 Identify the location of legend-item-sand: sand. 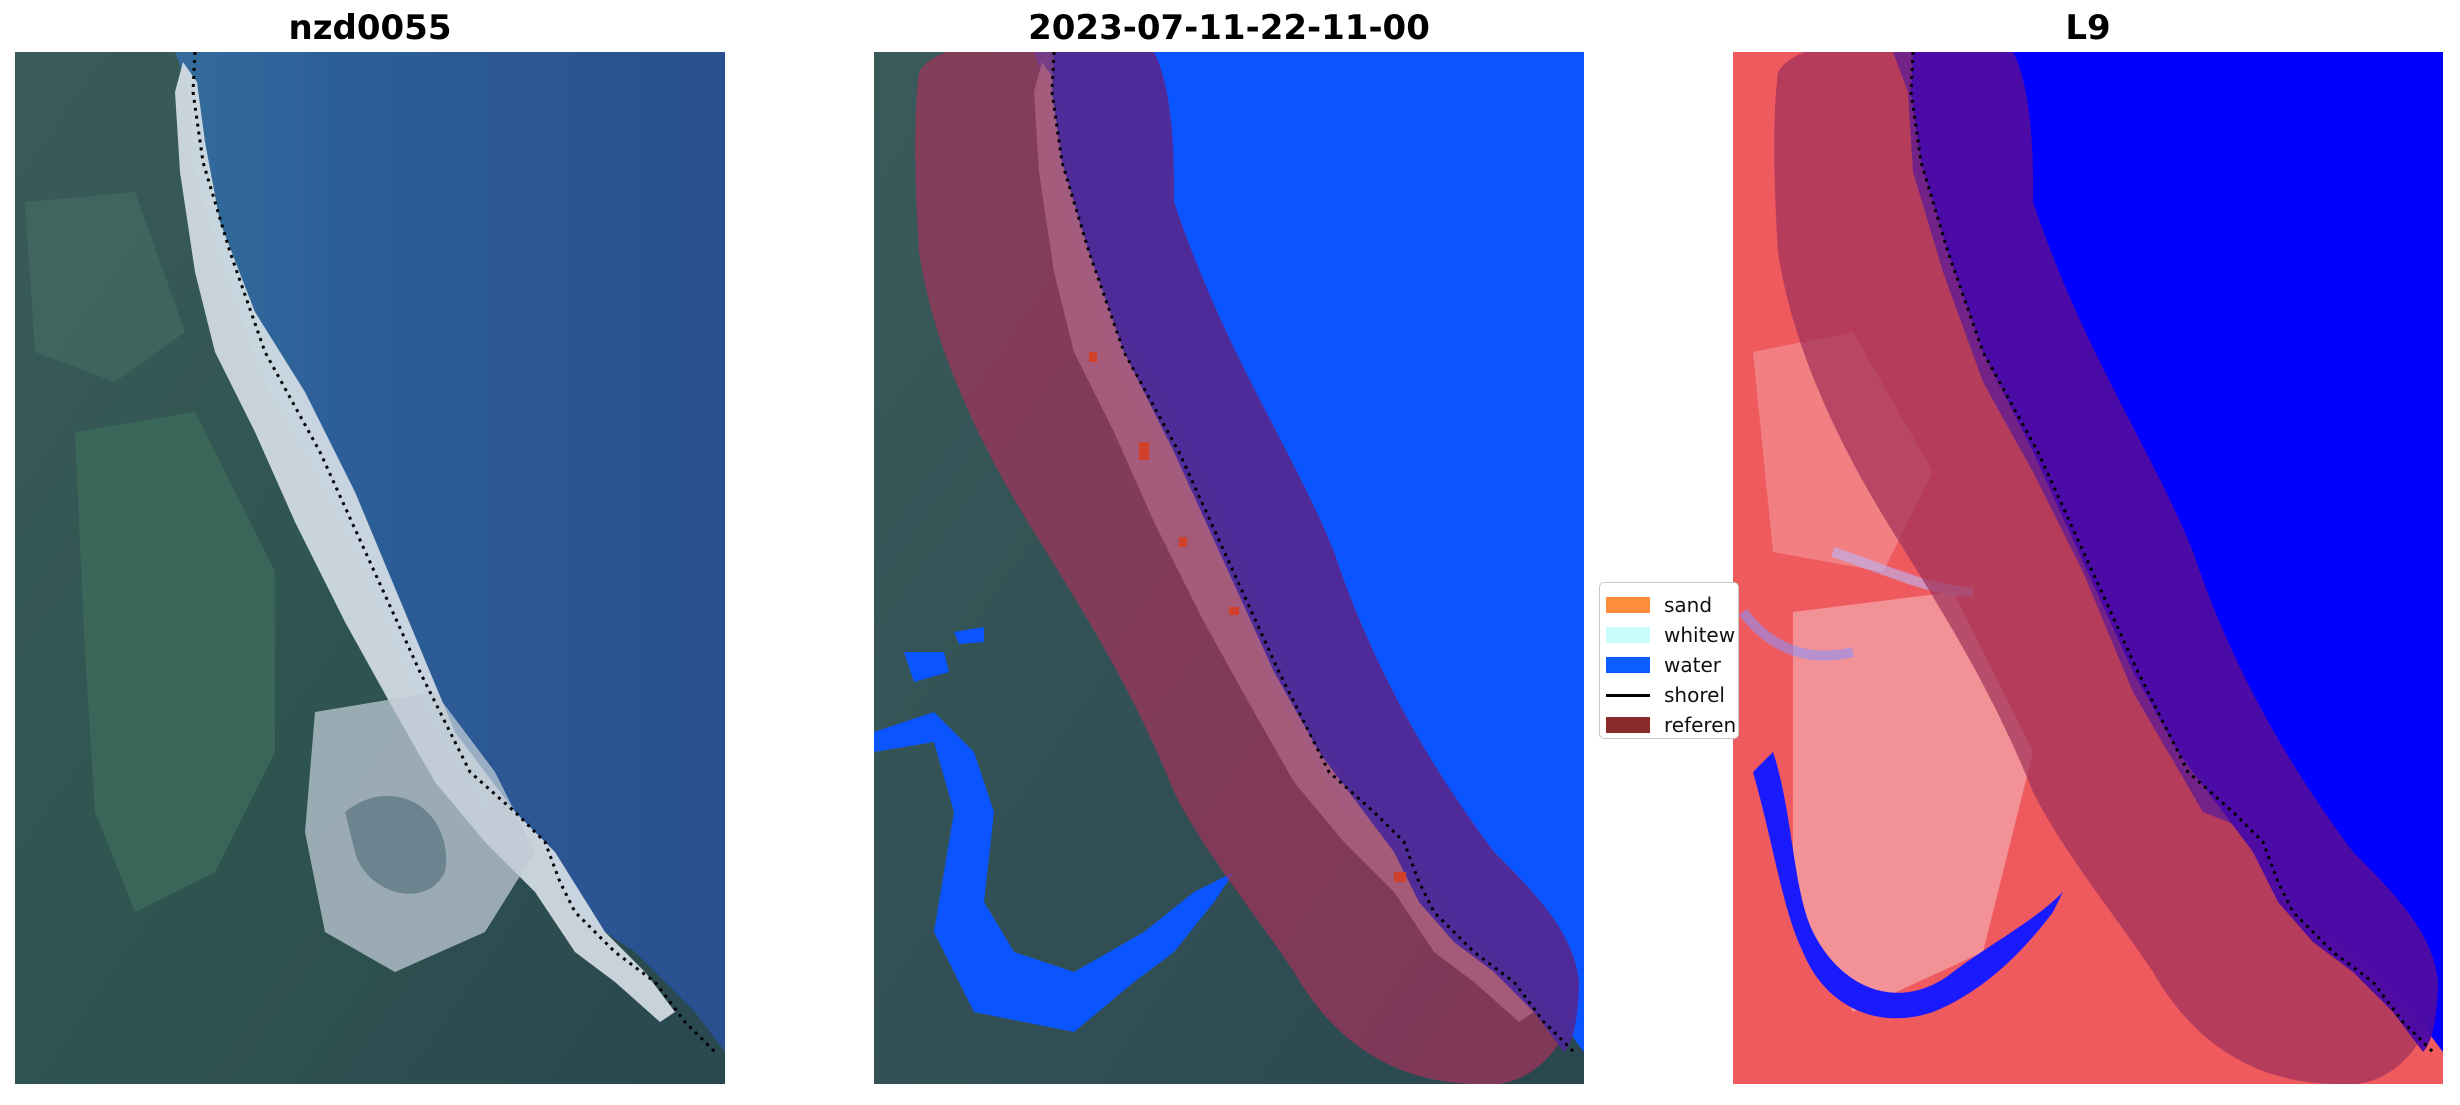
(1672, 605).